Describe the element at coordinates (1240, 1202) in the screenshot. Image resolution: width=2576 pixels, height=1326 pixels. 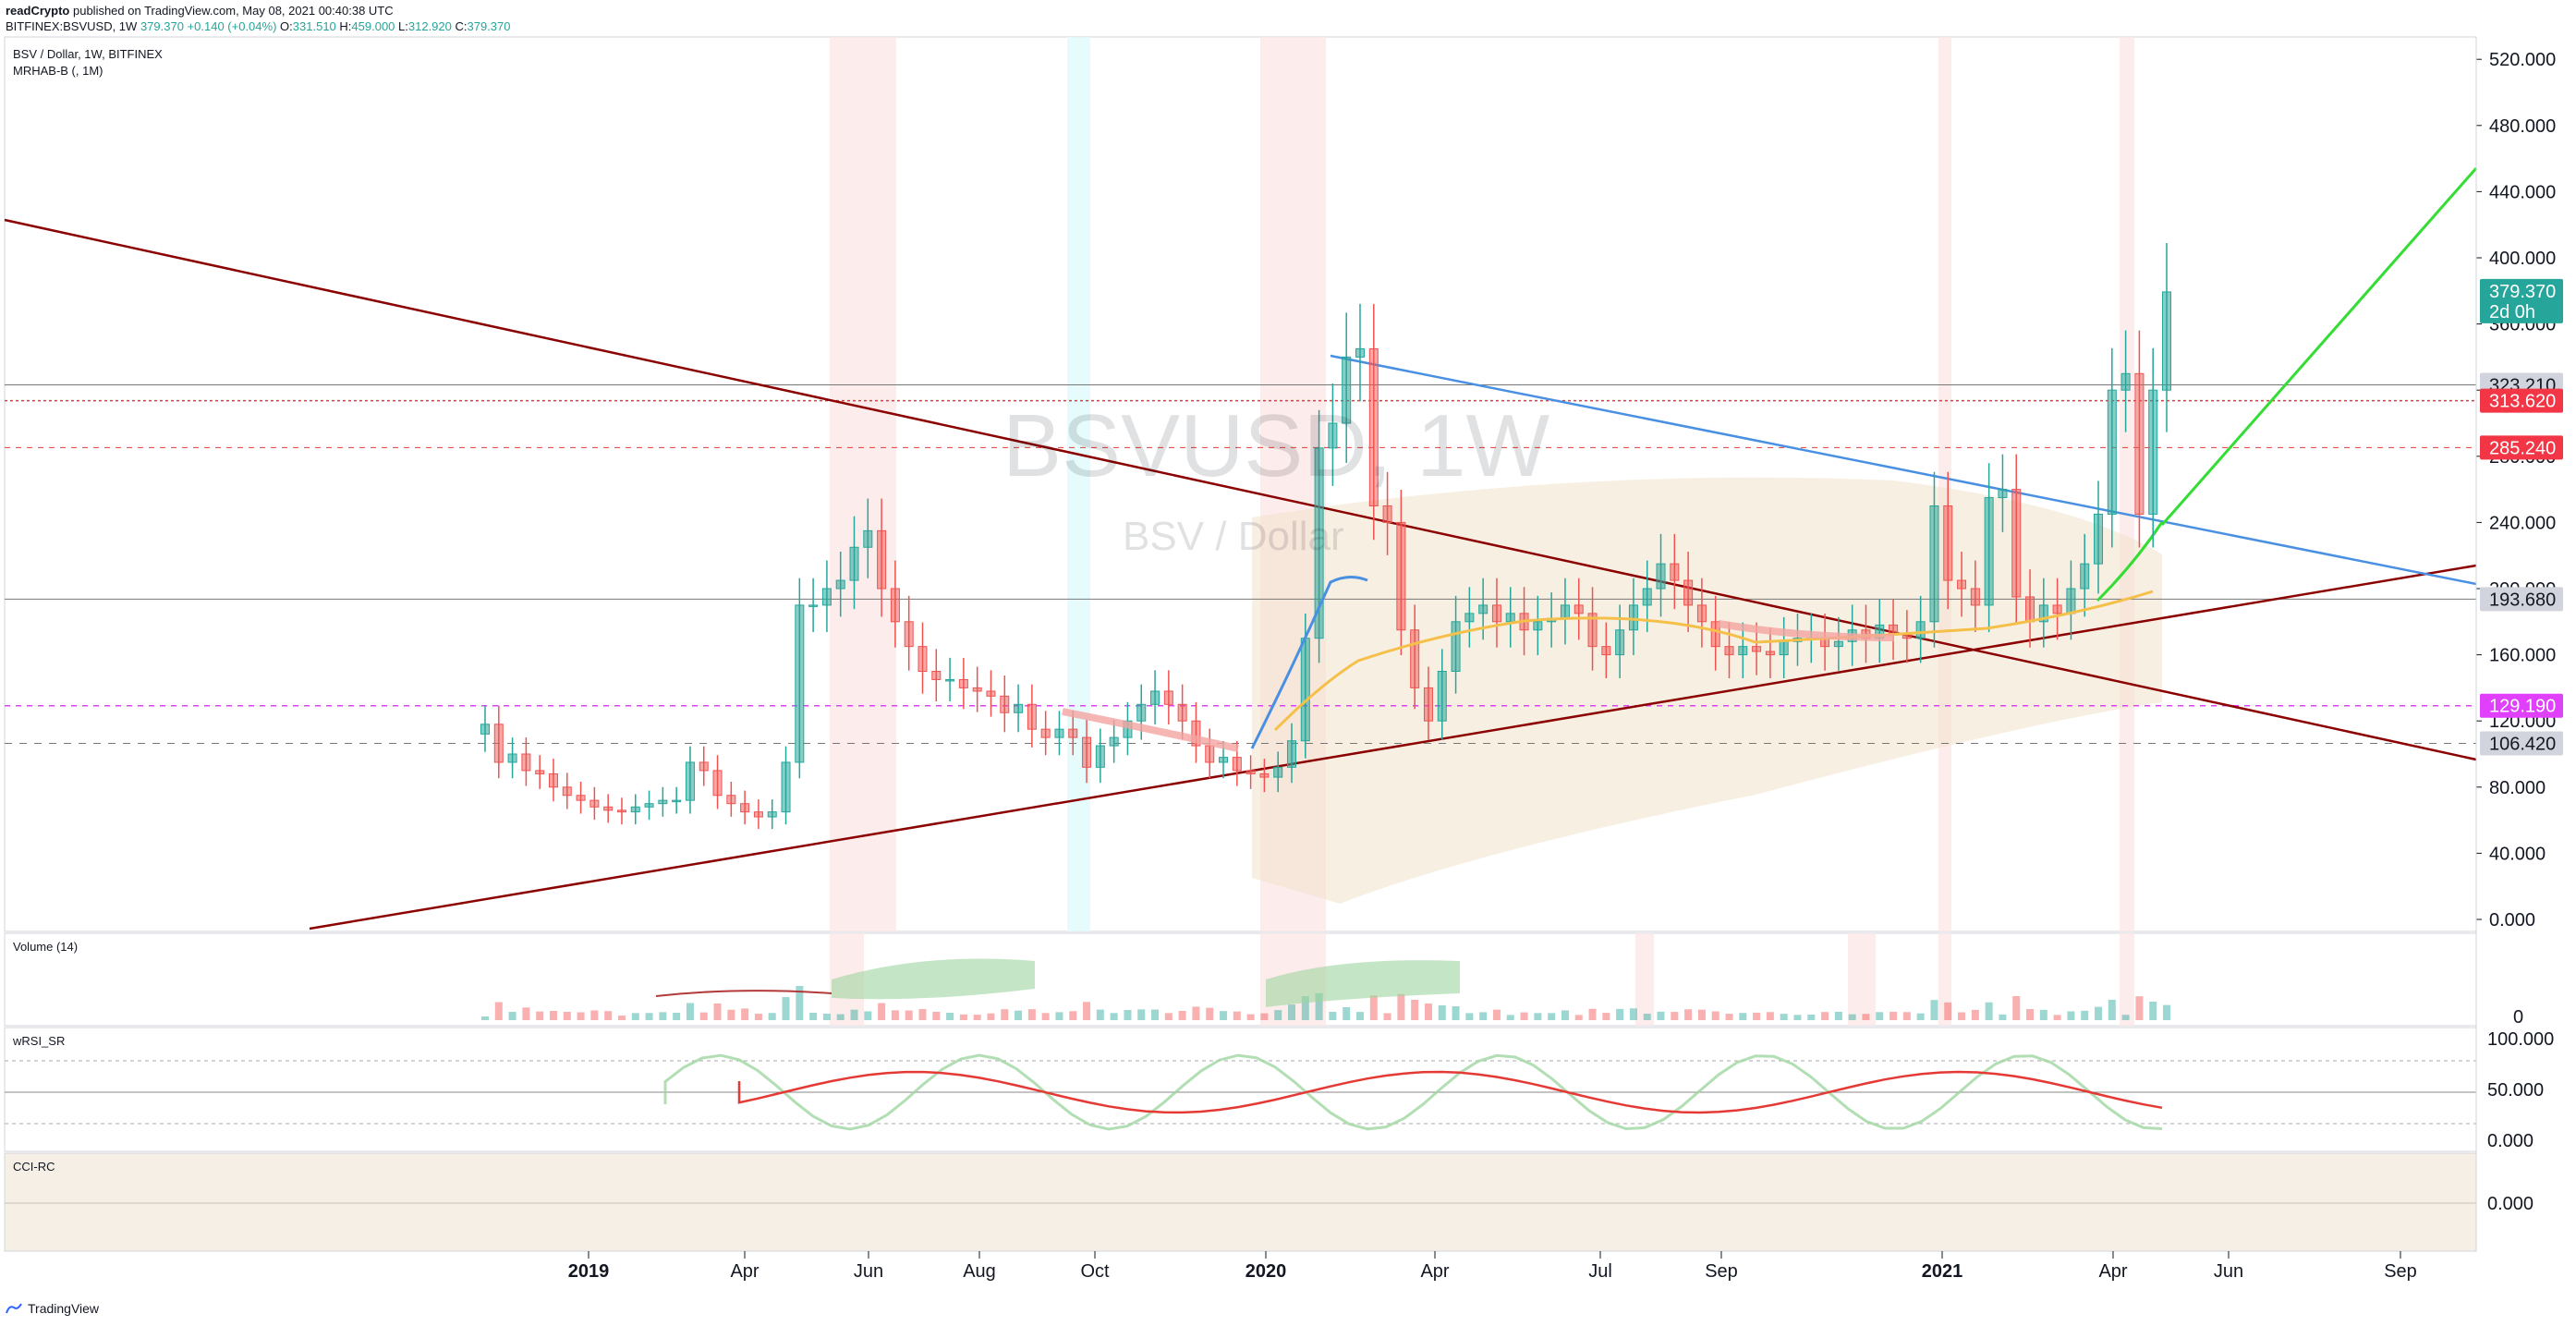
I see `cci-pane` at that location.